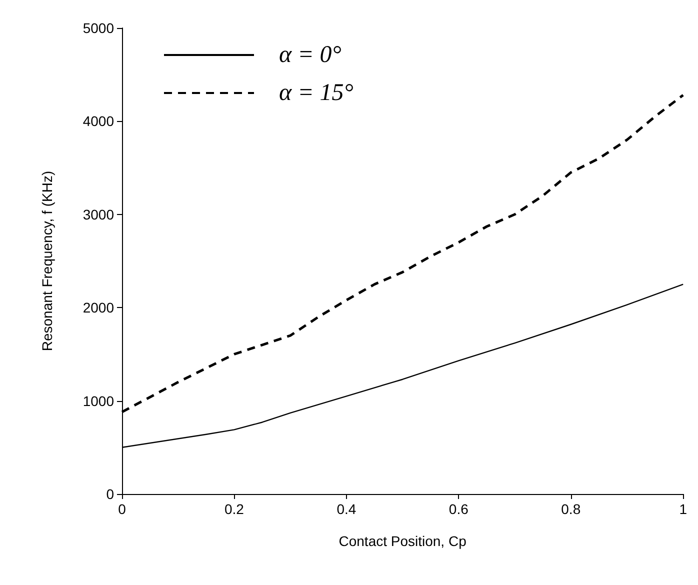  Describe the element at coordinates (316, 93) in the screenshot. I see `legend-label: α = 15°` at that location.